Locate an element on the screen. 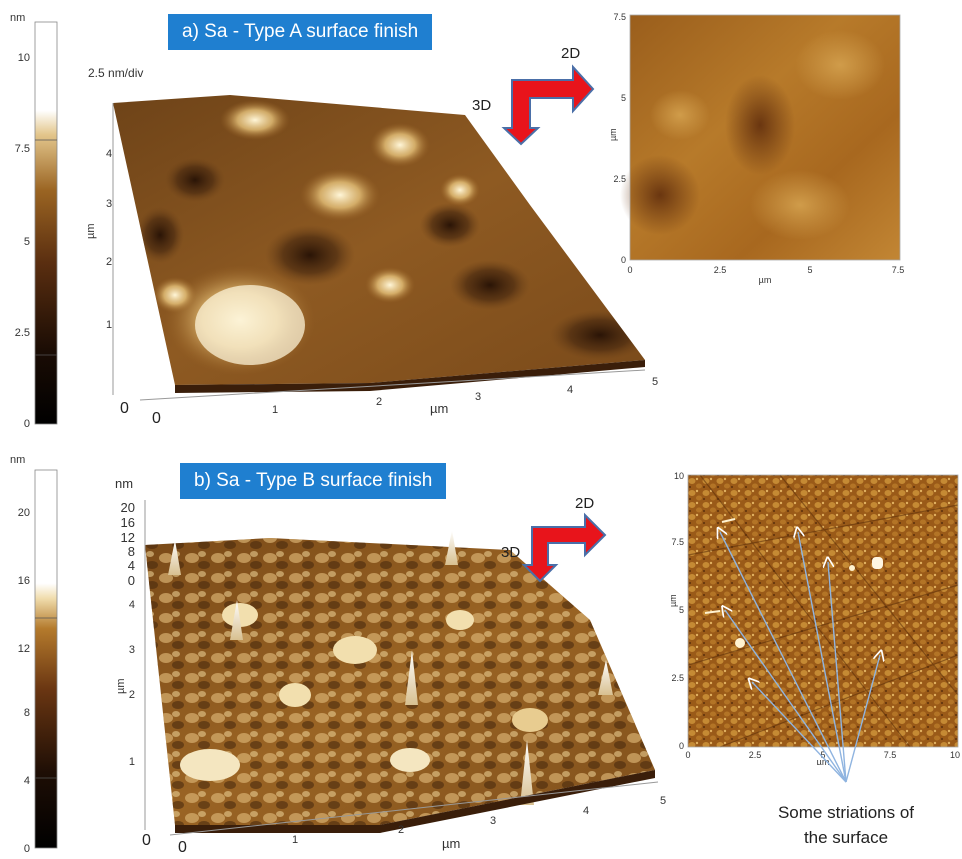 Image resolution: width=962 pixels, height=859 pixels. axis-b-ylabel: µm is located at coordinates (121, 686).